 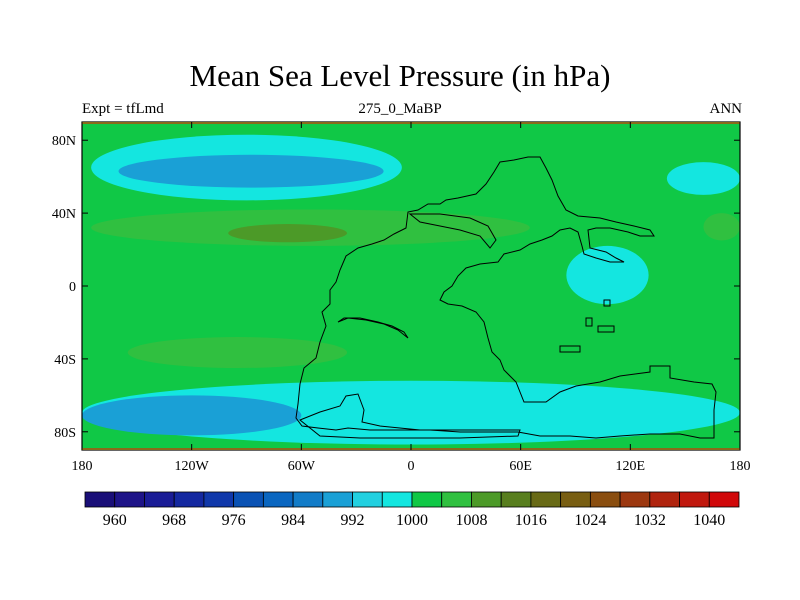 I want to click on contour-northern-low-core, so click(x=251, y=171).